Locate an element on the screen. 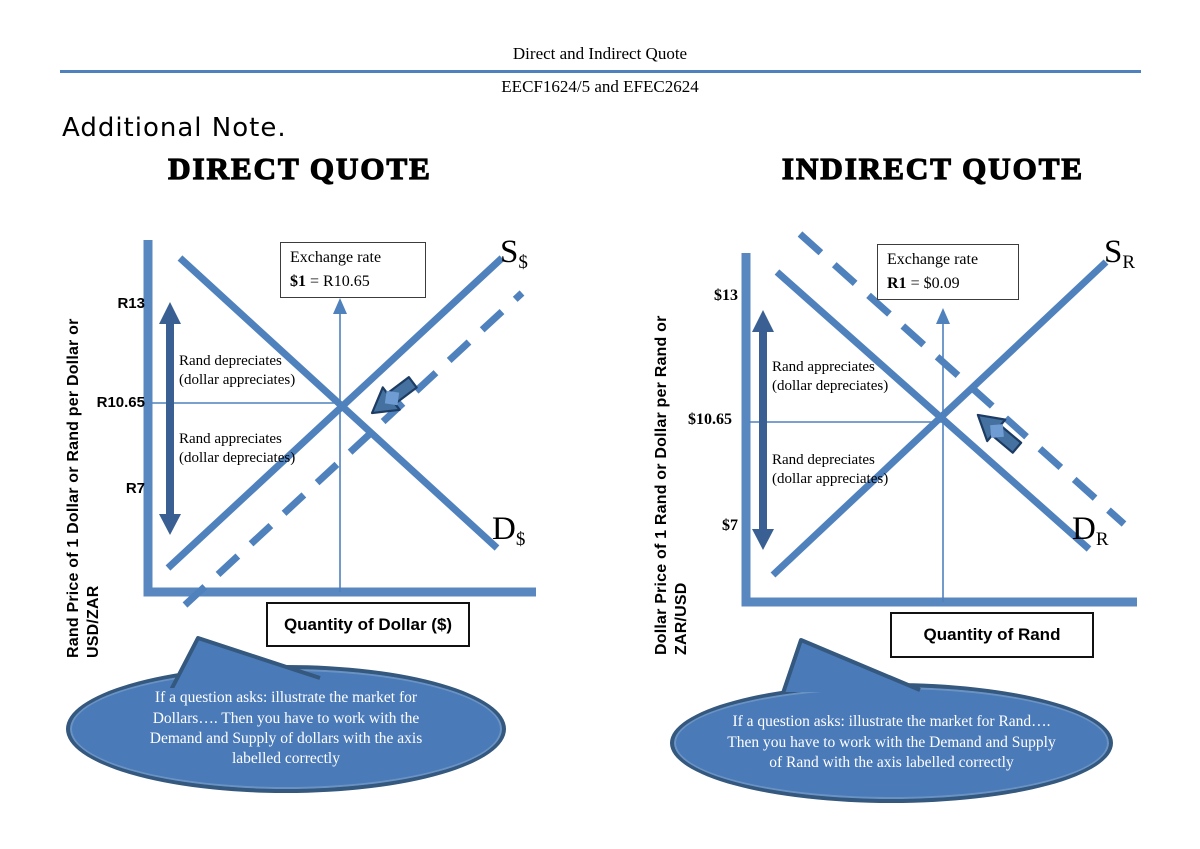 The width and height of the screenshot is (1200, 849). indirect-annotation-upper: Rand appreciates (dollar depreciates) is located at coordinates (830, 377).